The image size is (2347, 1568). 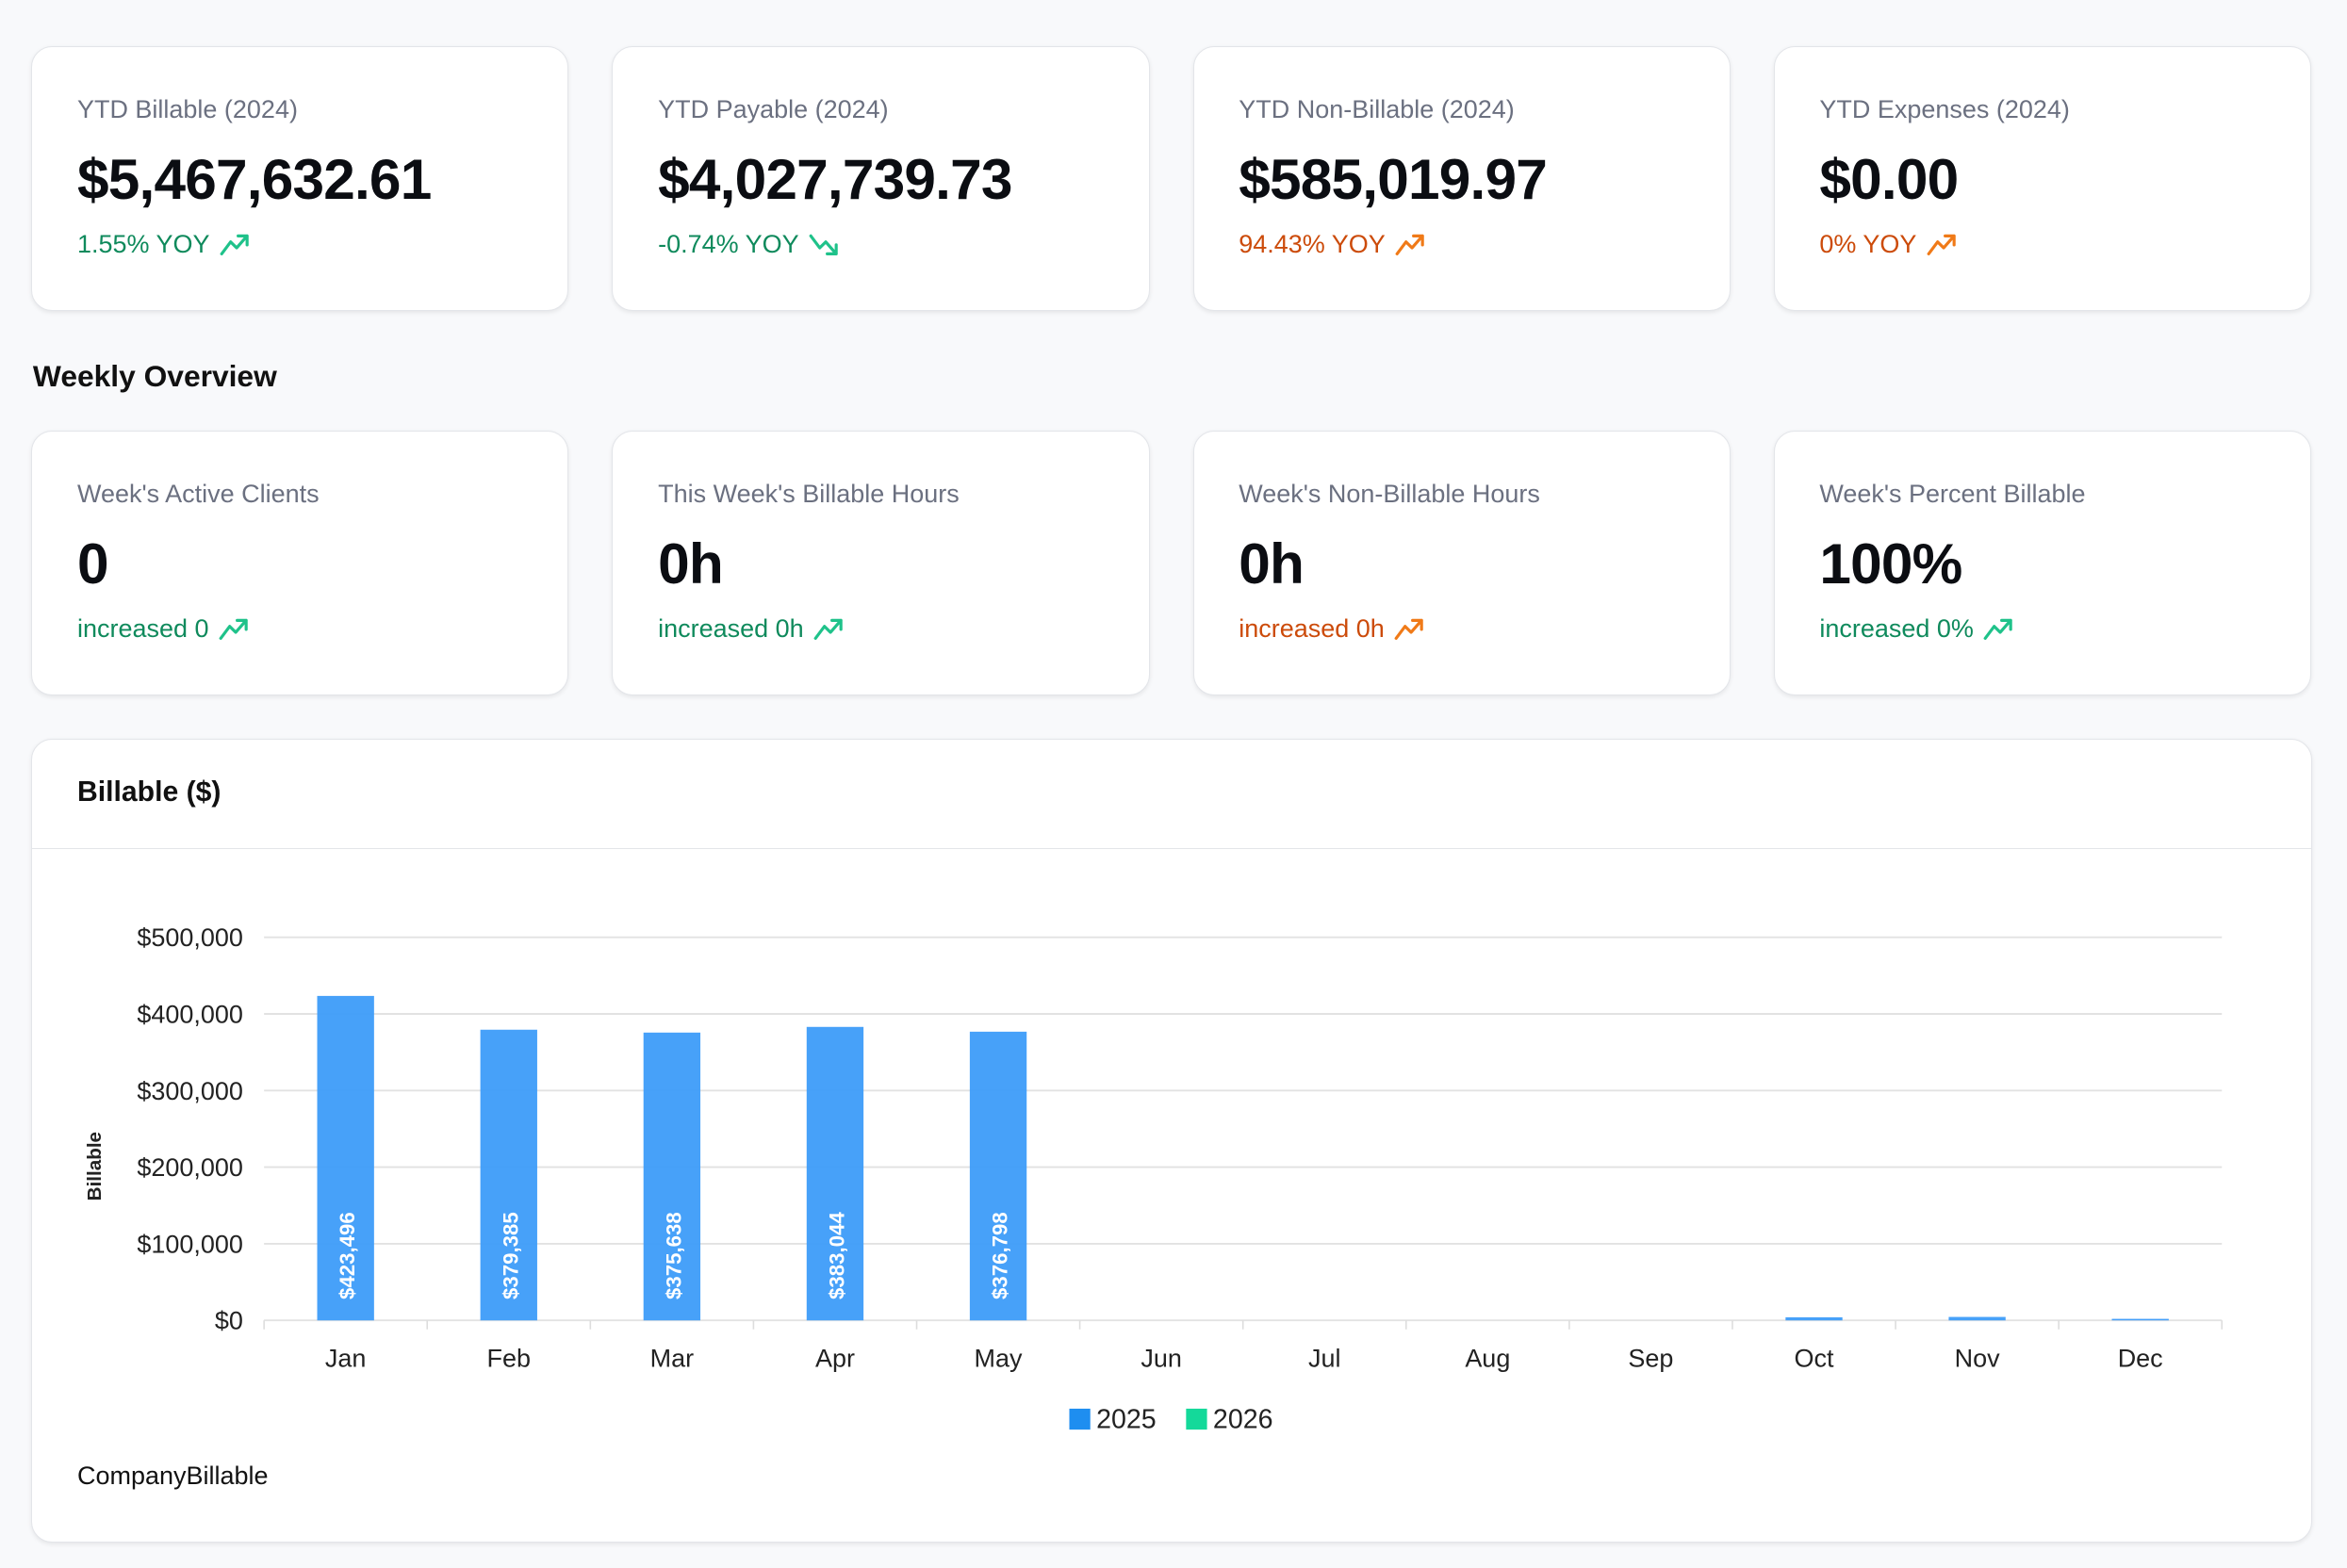 I want to click on change-text: increased 0%, so click(x=1897, y=629).